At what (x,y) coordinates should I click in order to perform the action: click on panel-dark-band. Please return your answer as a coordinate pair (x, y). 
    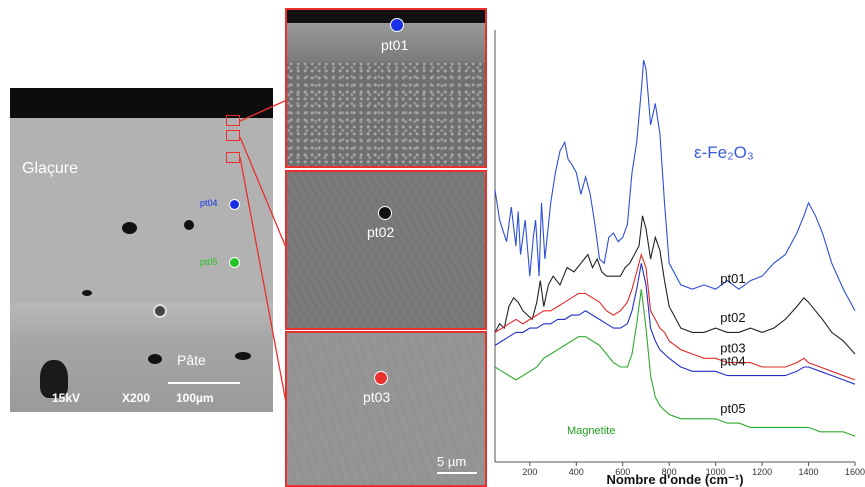
    Looking at the image, I should click on (386, 16).